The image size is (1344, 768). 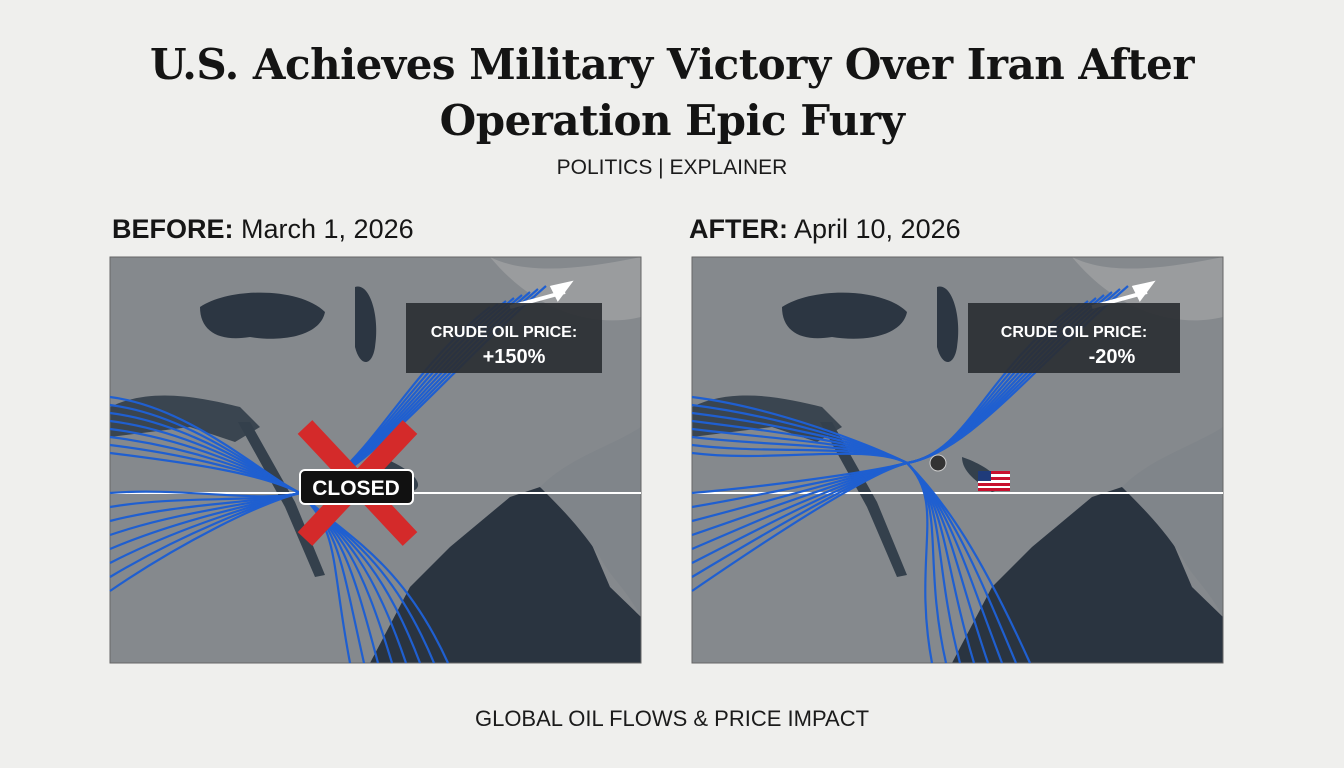 I want to click on closed-text: CLOSED, so click(x=356, y=488).